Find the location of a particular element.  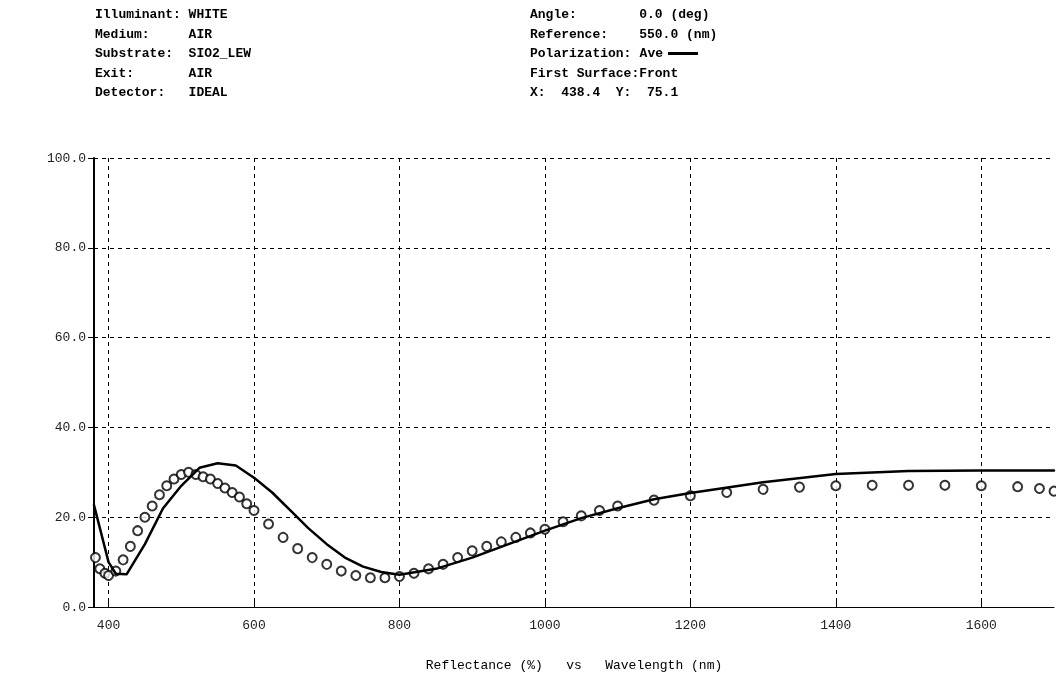

text: Medium: AIR is located at coordinates (154, 34).